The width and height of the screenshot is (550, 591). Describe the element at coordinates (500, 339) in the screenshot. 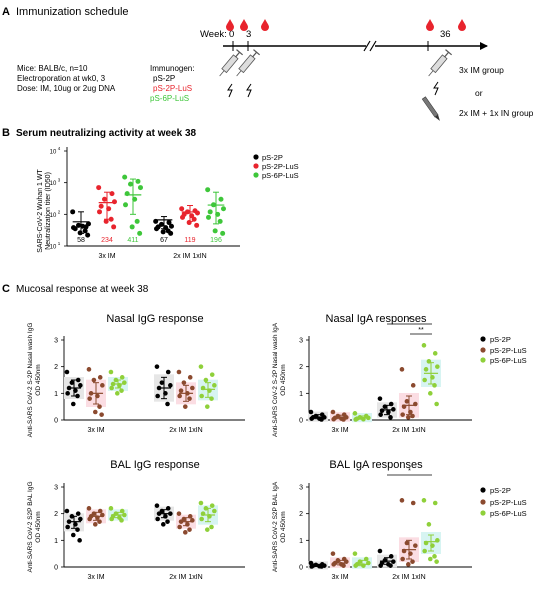

I see `legend-ps2p: pS-2P` at that location.